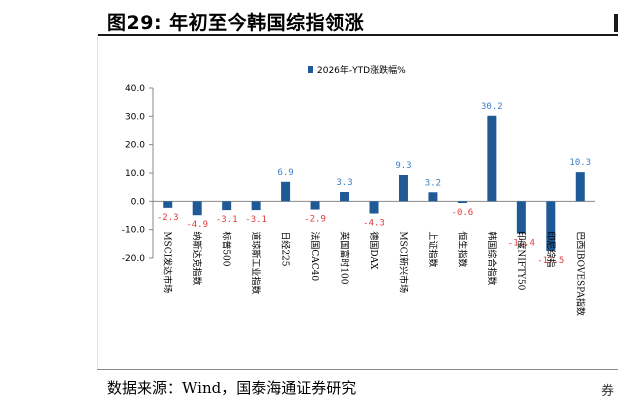 The image size is (618, 407). I want to click on title-bar: 图29: 年初至今韩国综指领涨, so click(357, 20).